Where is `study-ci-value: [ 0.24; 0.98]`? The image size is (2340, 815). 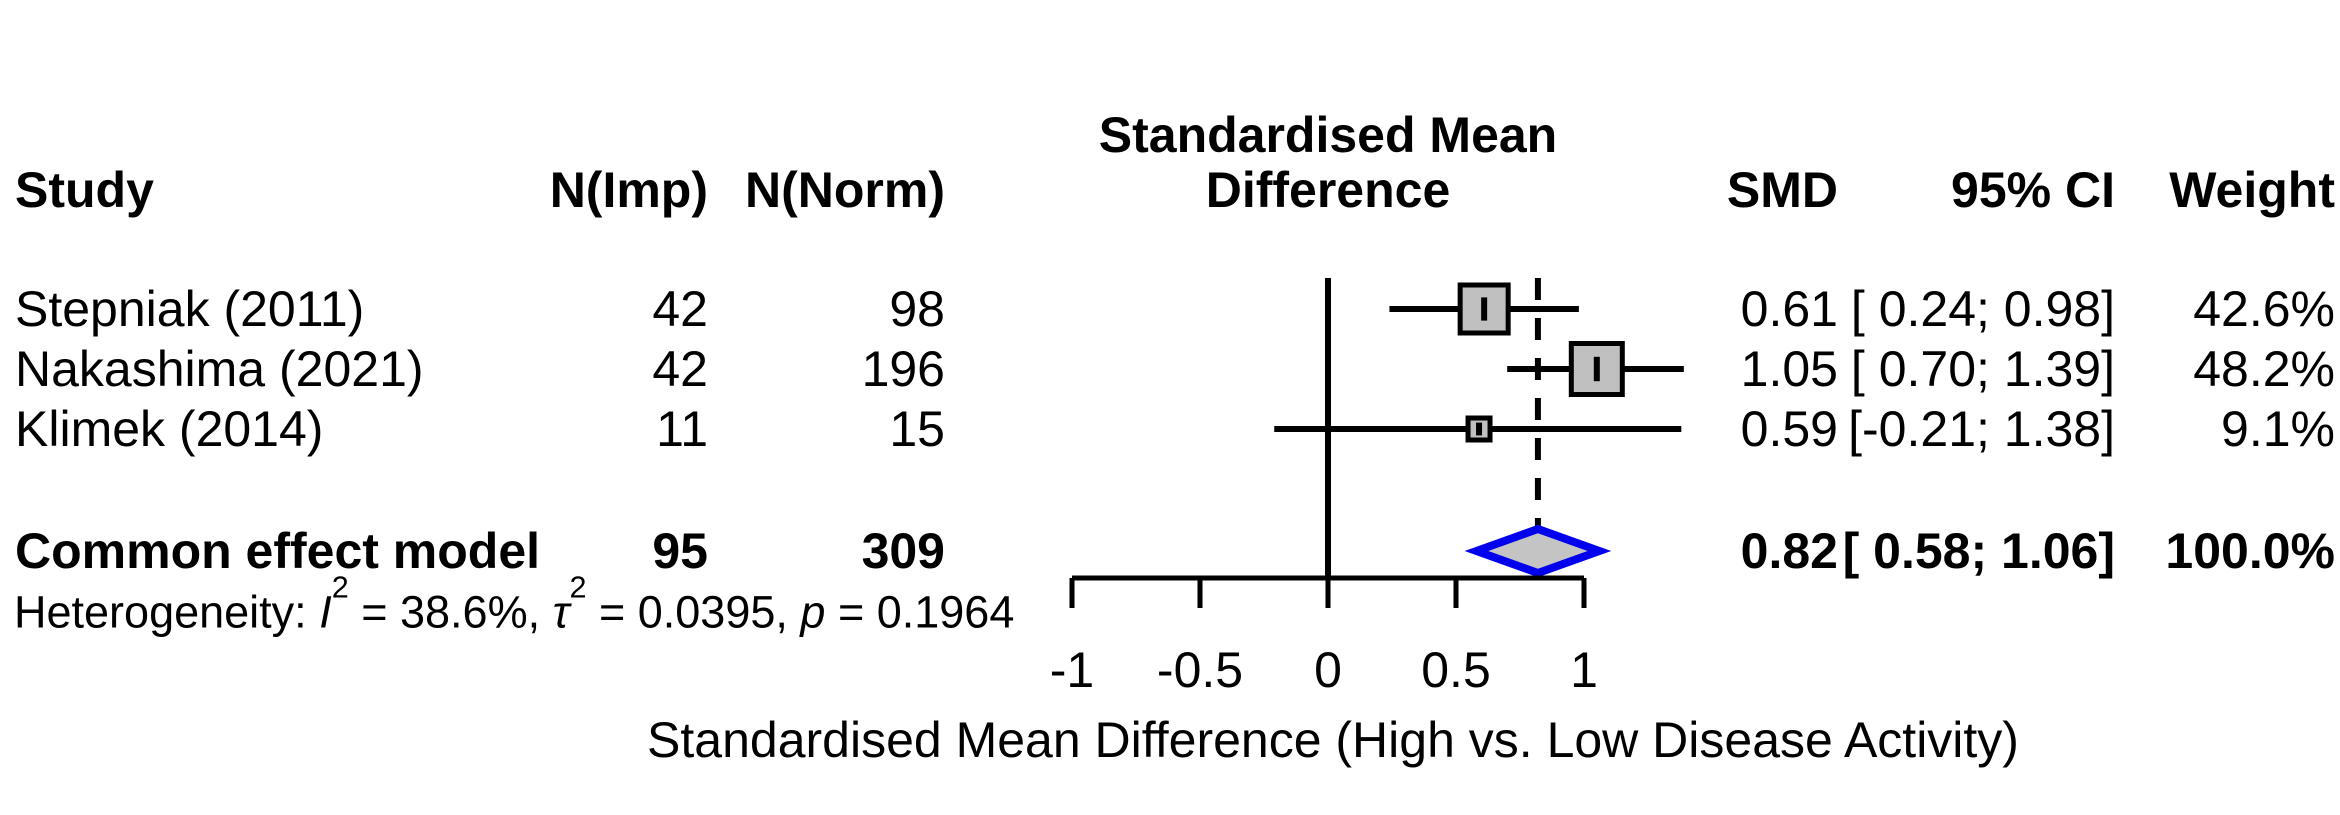
study-ci-value: [ 0.24; 0.98] is located at coordinates (1982, 309).